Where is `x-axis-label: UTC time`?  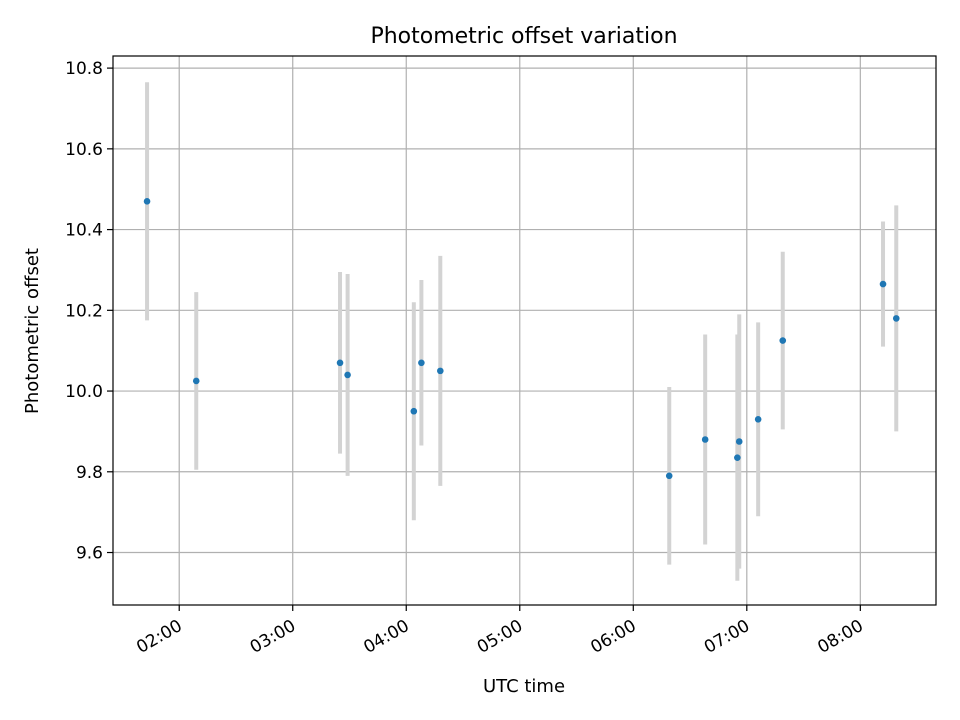
x-axis-label: UTC time is located at coordinates (524, 686).